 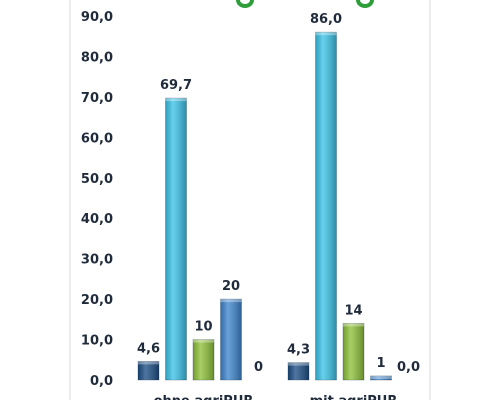 What do you see at coordinates (258, 367) in the screenshot?
I see `data-label: 0` at bounding box center [258, 367].